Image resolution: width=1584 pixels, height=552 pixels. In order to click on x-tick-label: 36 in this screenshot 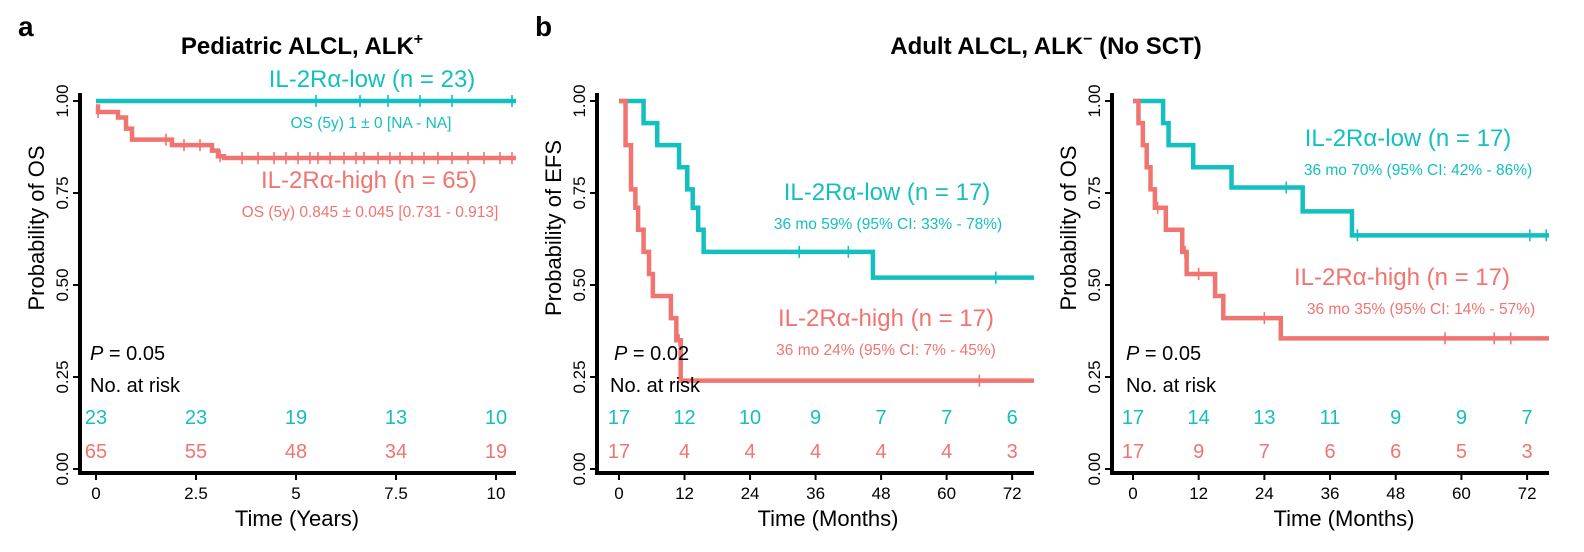, I will do `click(1330, 493)`.